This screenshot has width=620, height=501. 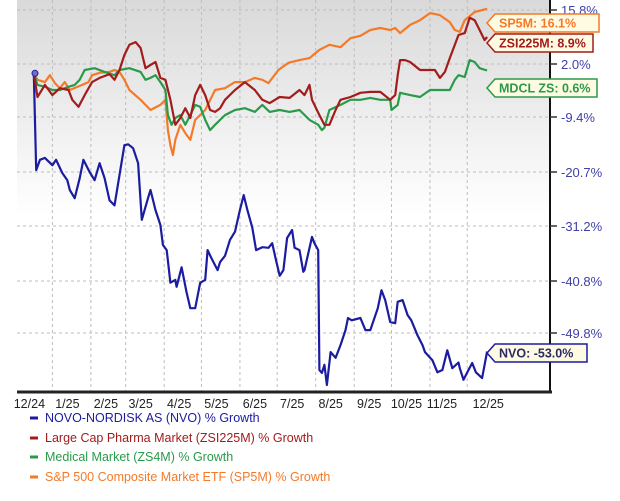 I want to click on x-tick-label: 8/25, so click(x=331, y=404).